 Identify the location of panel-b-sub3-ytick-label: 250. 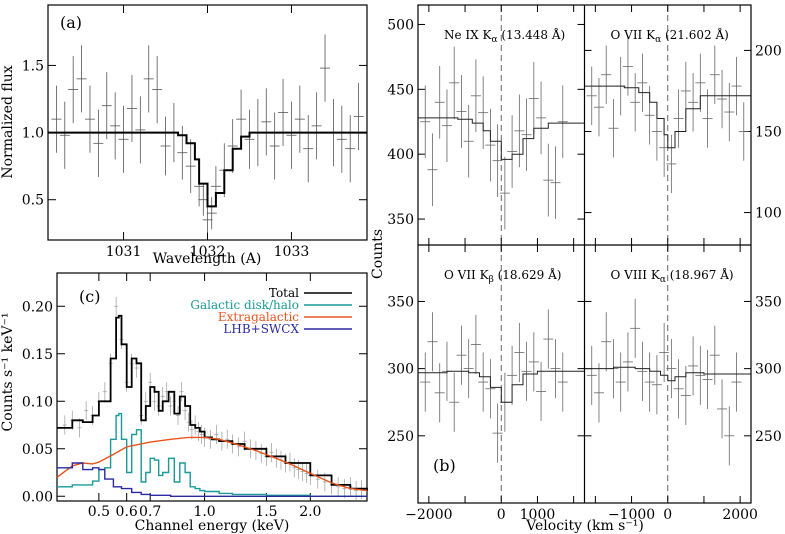
(400, 437).